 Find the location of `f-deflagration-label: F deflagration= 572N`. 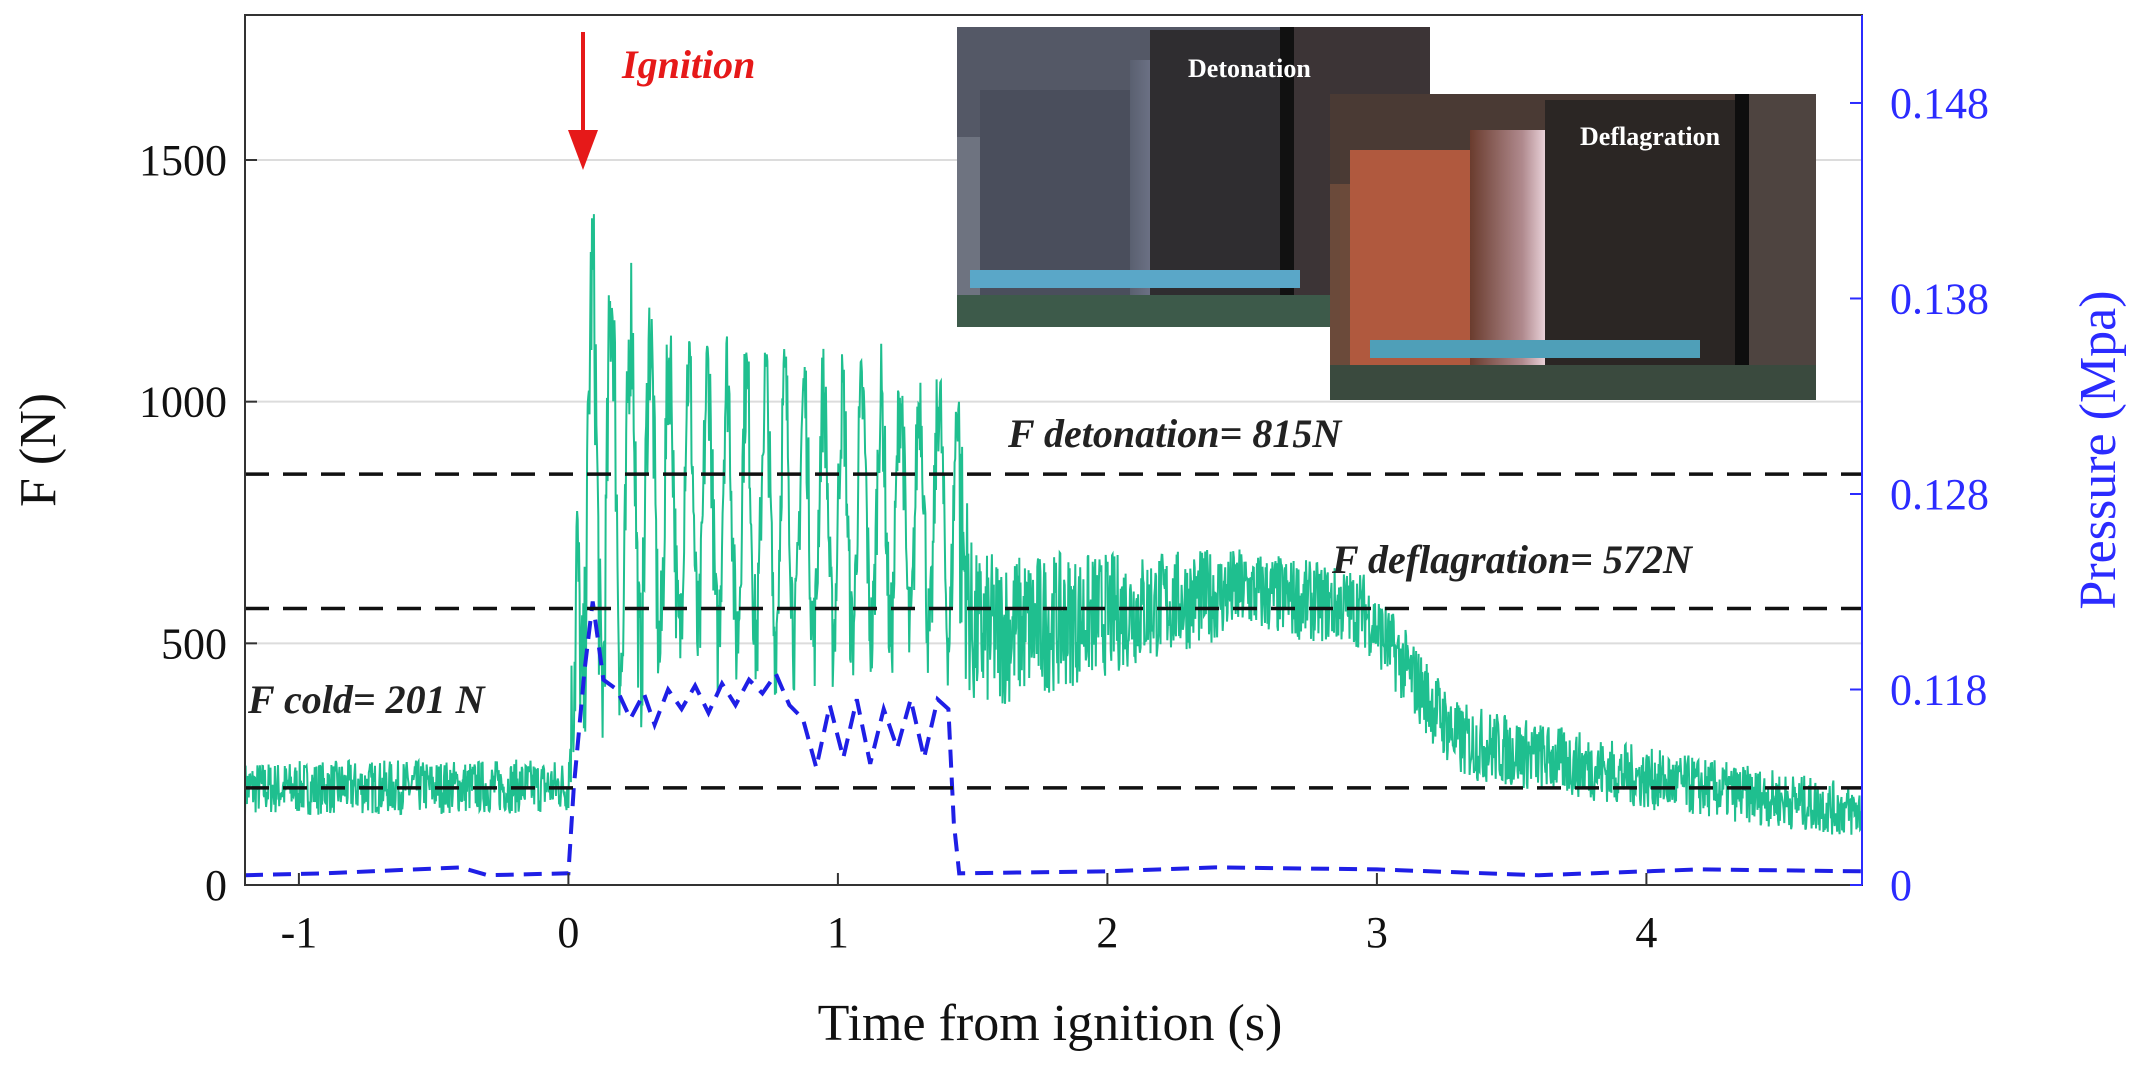

f-deflagration-label: F deflagration= 572N is located at coordinates (1512, 559).